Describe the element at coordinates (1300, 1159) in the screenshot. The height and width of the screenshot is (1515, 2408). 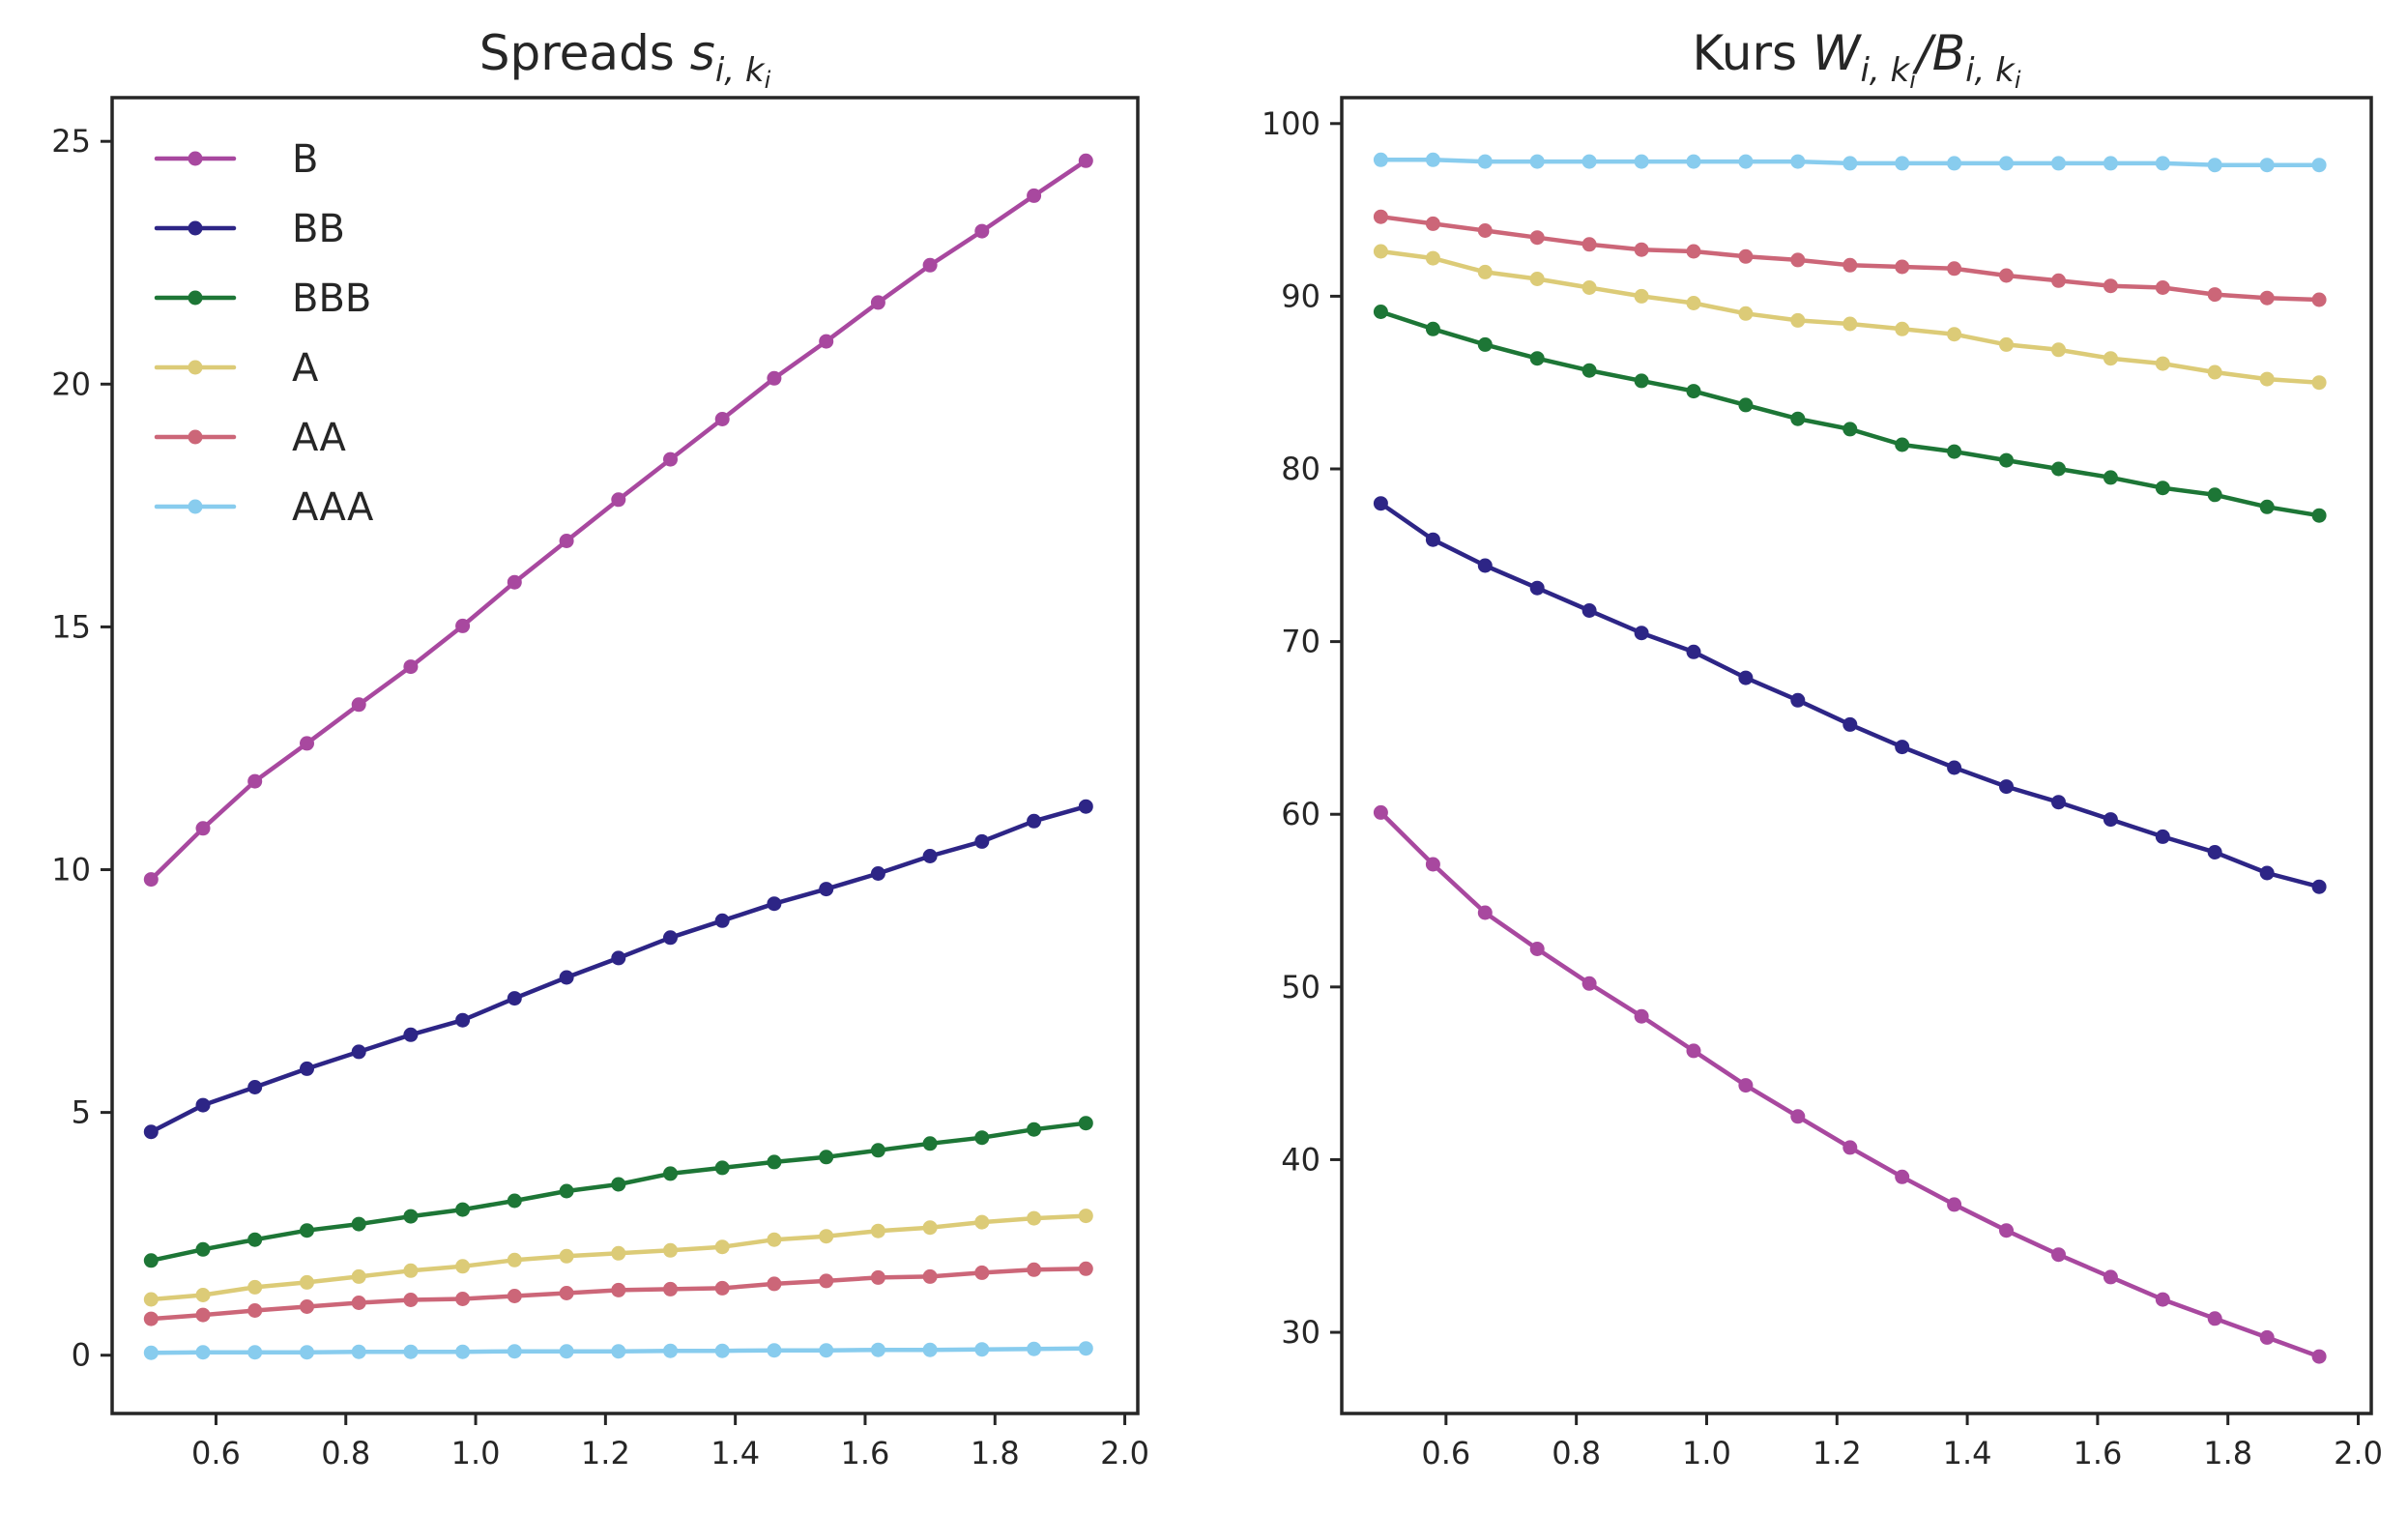
I see `y-tick-label: 40` at that location.